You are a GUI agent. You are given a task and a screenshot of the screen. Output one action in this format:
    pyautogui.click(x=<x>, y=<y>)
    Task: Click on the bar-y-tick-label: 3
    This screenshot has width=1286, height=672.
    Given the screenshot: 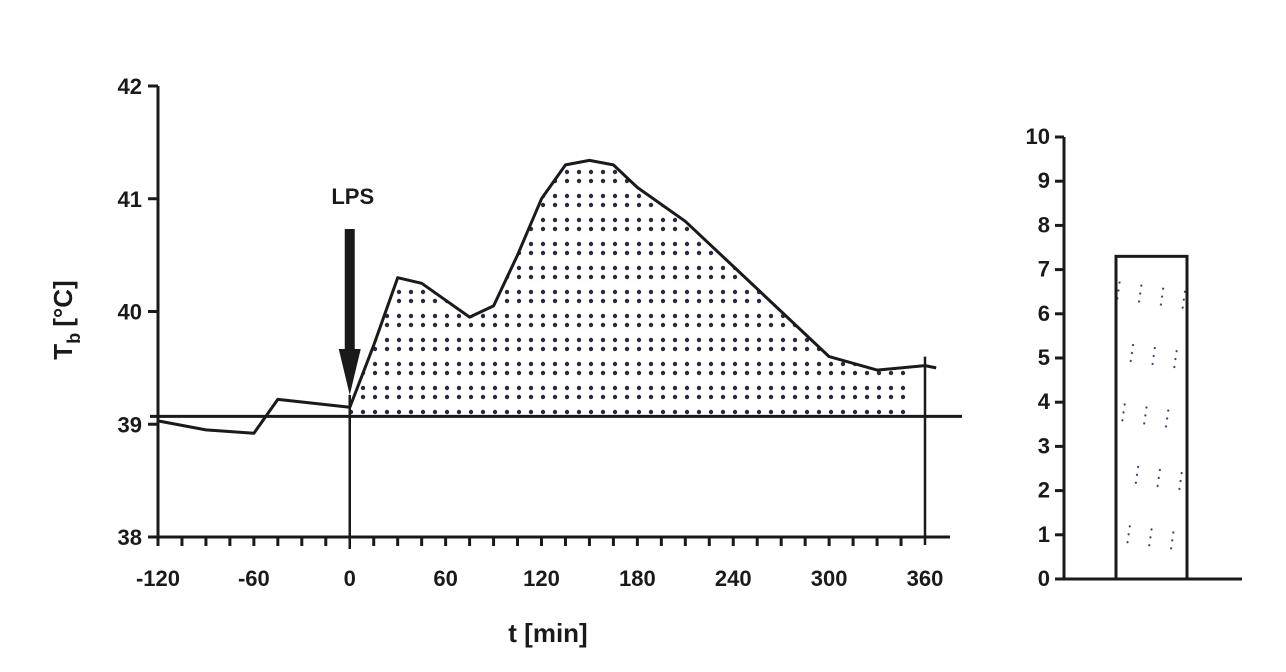 What is the action you would take?
    pyautogui.click(x=1044, y=445)
    